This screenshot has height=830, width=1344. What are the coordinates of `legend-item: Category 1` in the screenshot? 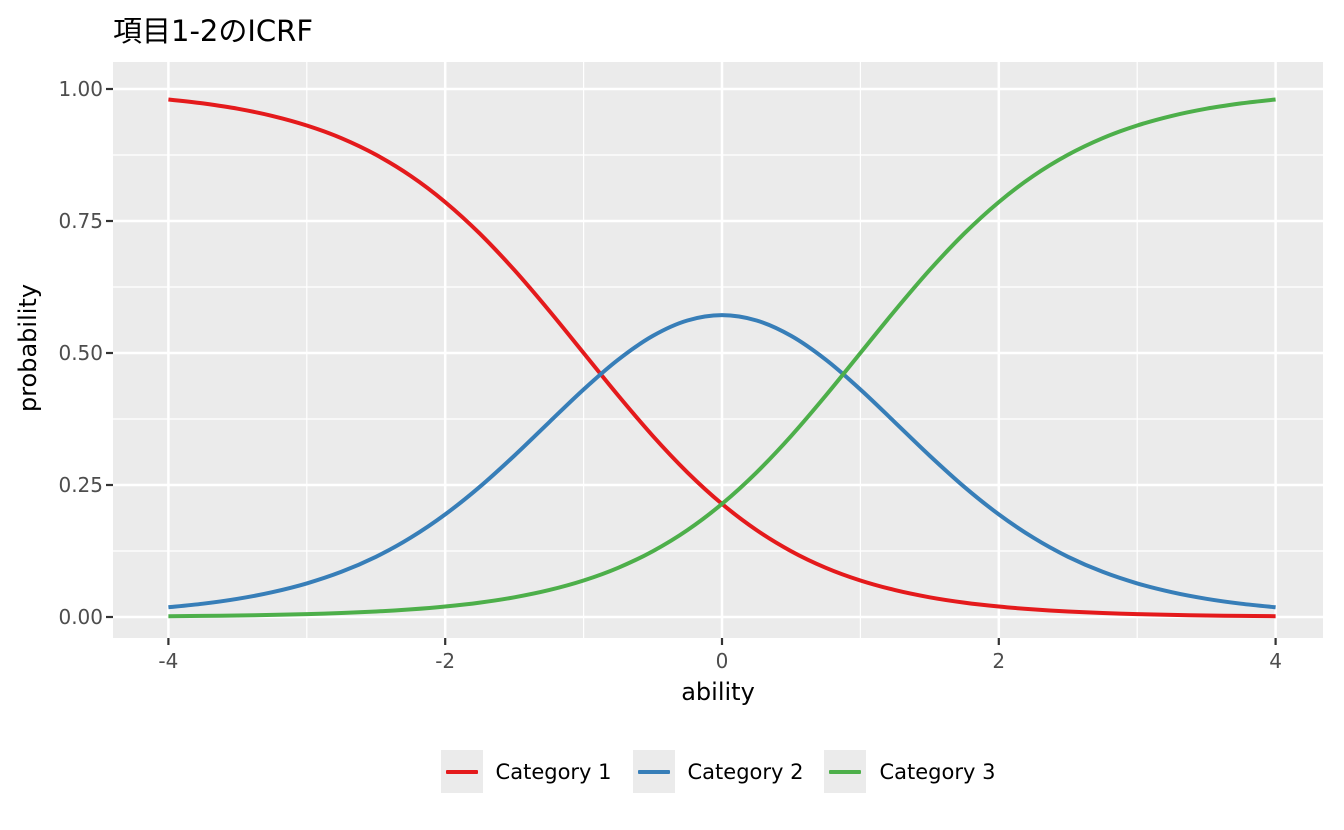 It's located at (526, 771).